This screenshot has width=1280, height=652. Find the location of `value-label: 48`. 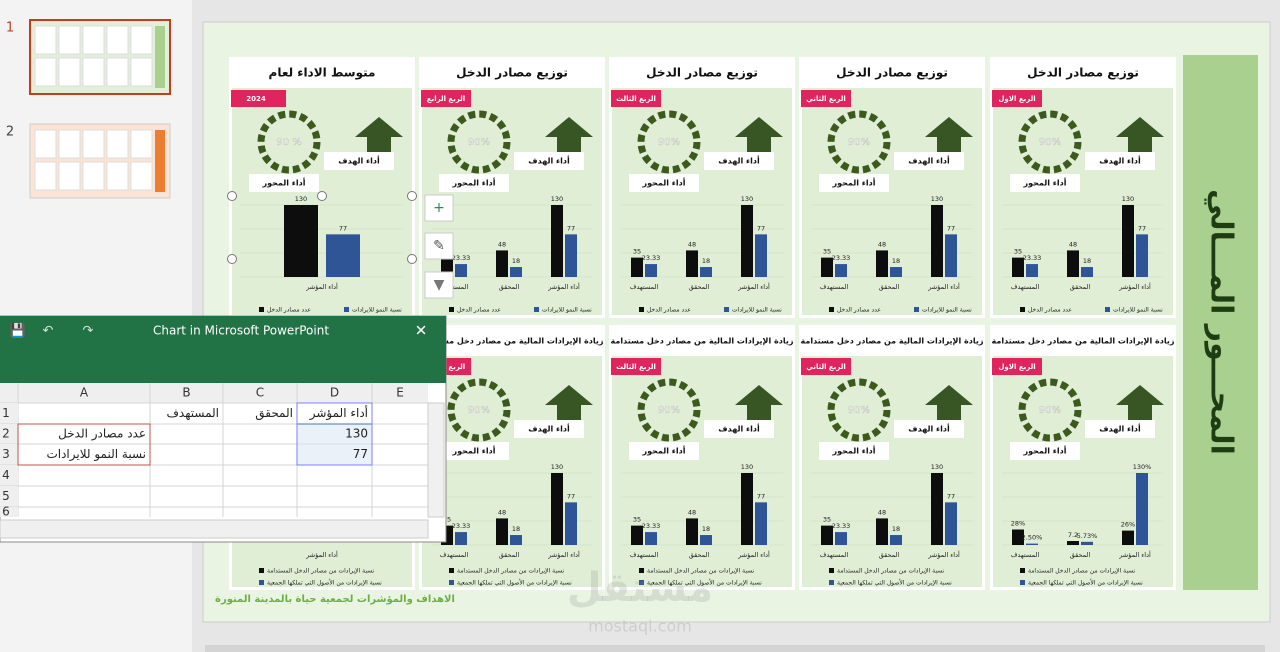

value-label: 48 is located at coordinates (502, 244).